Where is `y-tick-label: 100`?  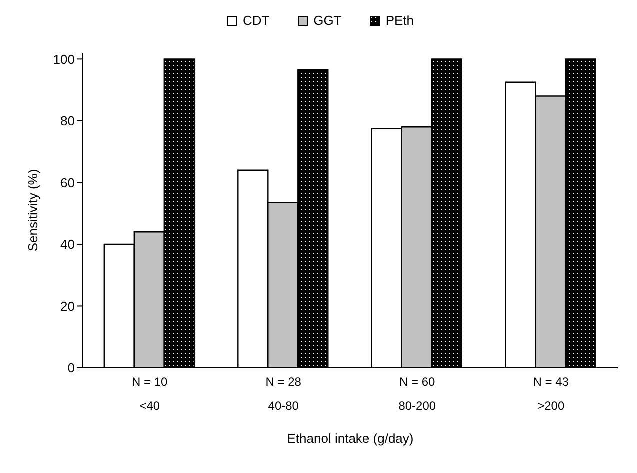 y-tick-label: 100 is located at coordinates (64, 59).